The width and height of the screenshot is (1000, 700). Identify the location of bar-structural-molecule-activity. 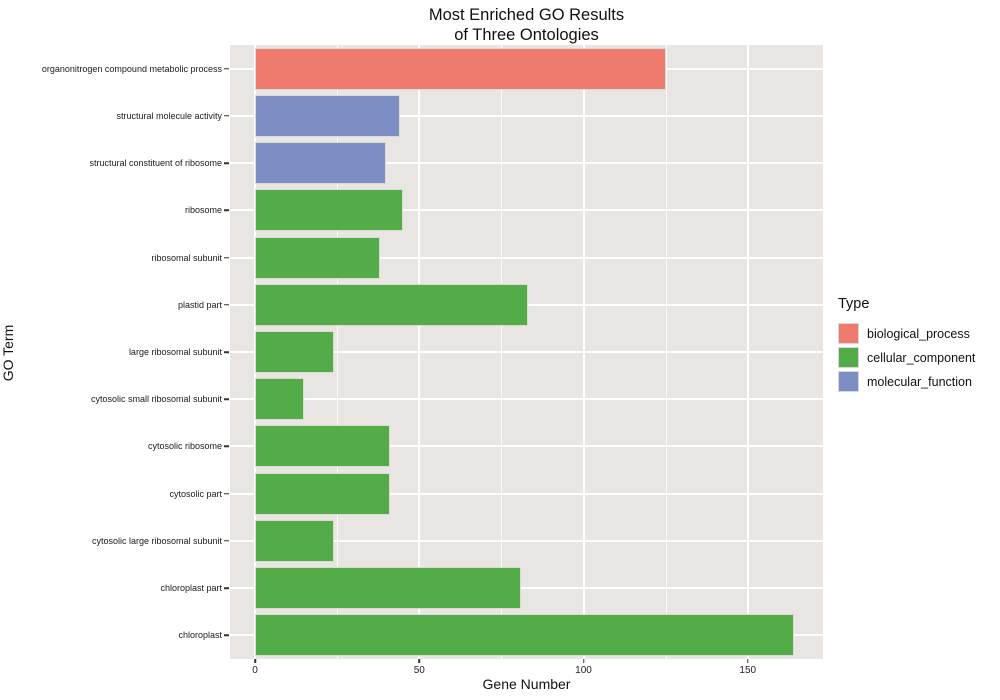
(327, 115).